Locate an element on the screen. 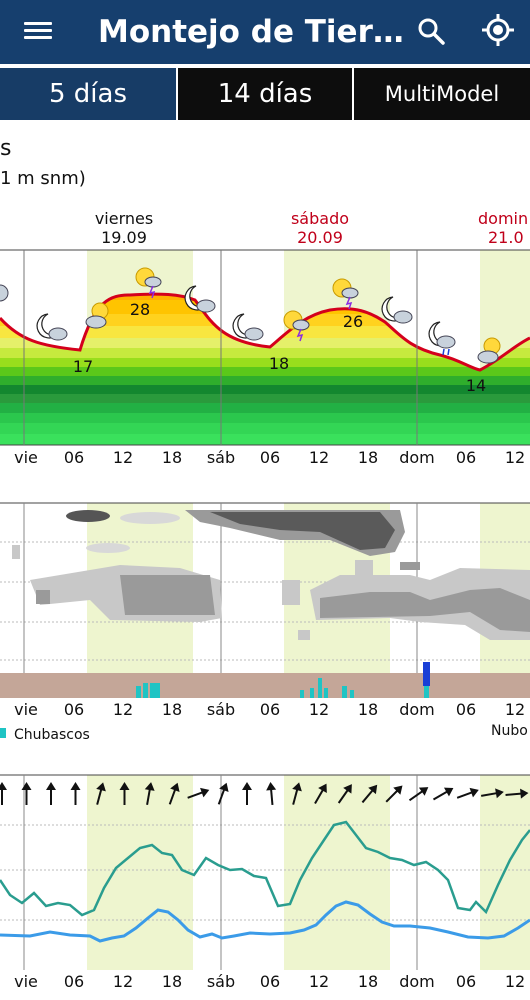 This screenshot has width=530, height=1000. legend-clouds-label: Nubo is located at coordinates (509, 731).